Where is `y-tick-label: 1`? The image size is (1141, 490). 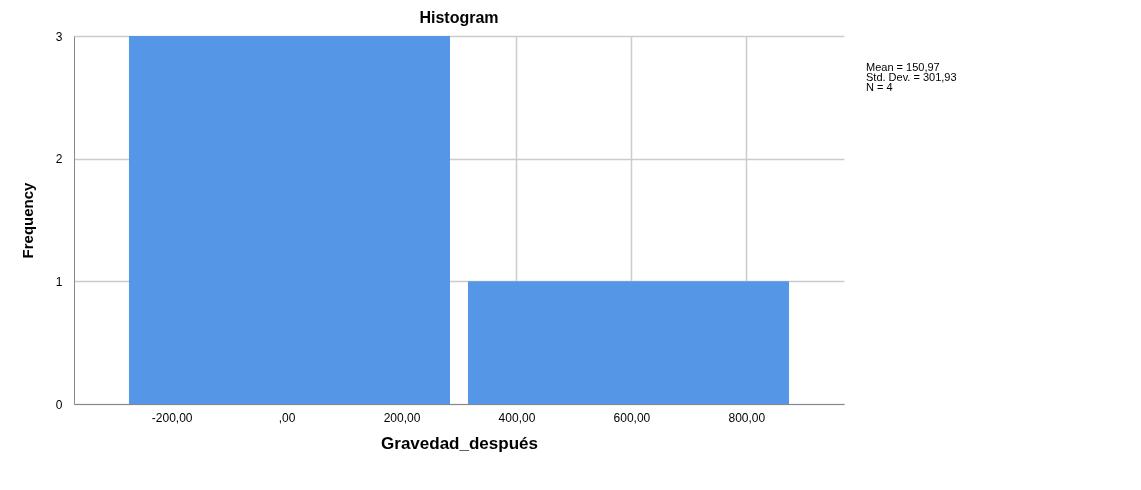 y-tick-label: 1 is located at coordinates (59, 281).